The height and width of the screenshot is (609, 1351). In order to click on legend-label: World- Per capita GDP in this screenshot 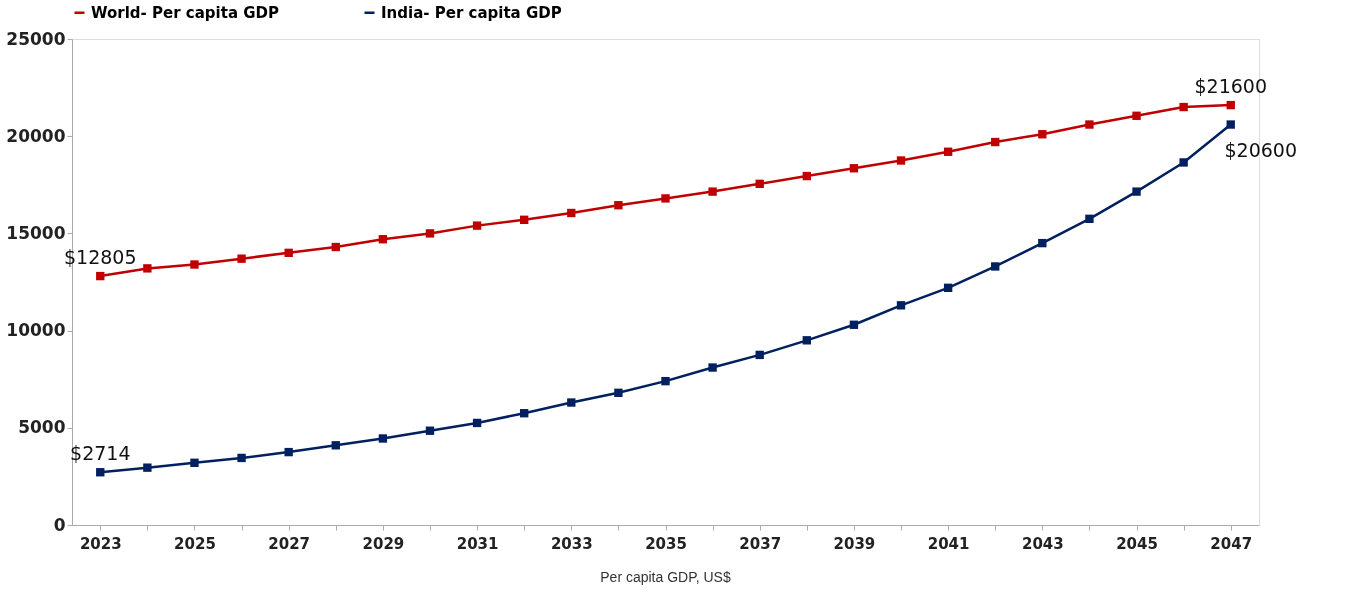, I will do `click(185, 12)`.